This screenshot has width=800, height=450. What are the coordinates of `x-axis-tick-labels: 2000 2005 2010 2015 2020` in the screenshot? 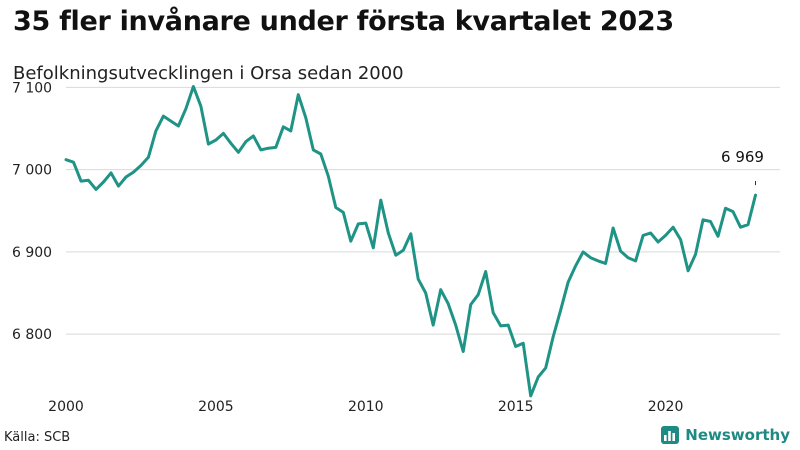 It's located at (365, 407).